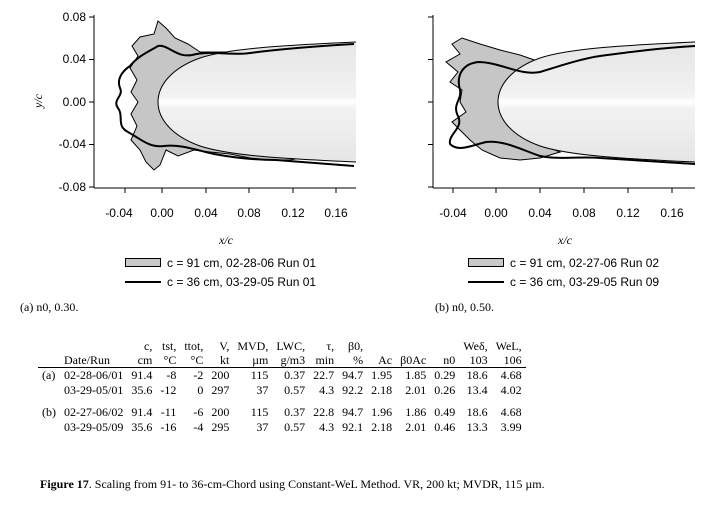 The height and width of the screenshot is (506, 710). I want to click on x-tick: 0.08, so click(249, 213).